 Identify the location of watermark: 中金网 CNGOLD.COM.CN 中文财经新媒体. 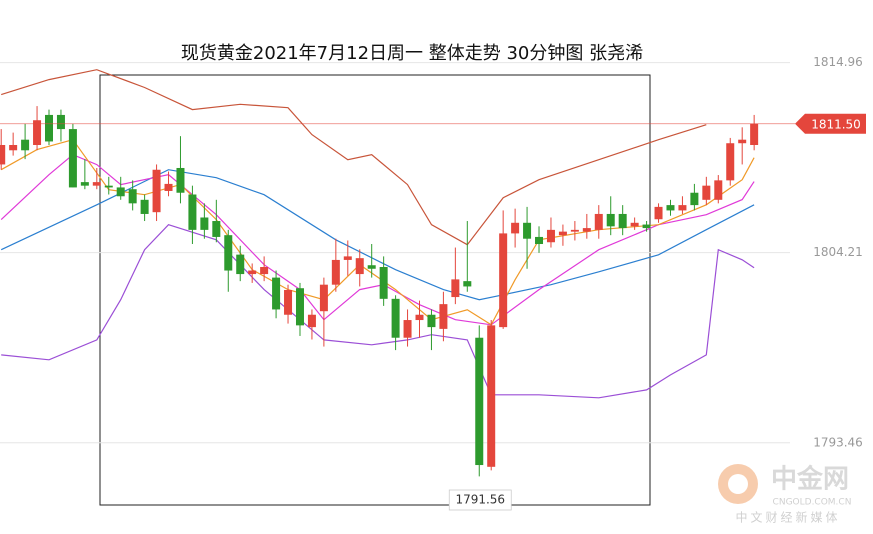
(784, 494).